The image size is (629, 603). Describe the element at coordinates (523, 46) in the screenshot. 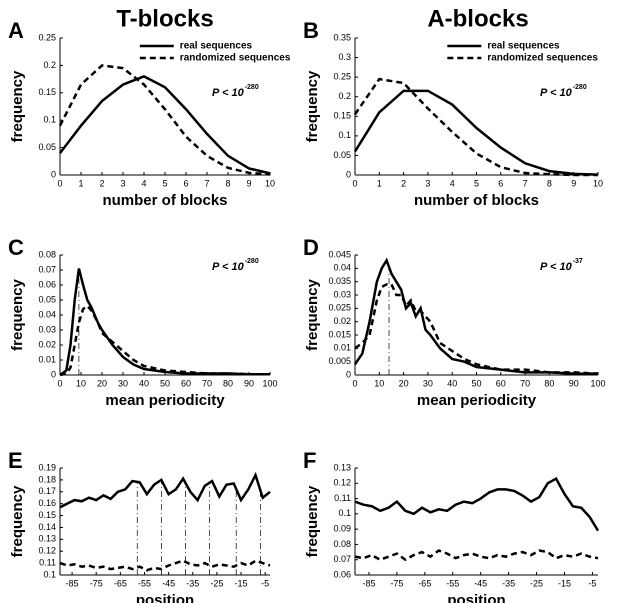

I see `legend-label: real sequences` at that location.